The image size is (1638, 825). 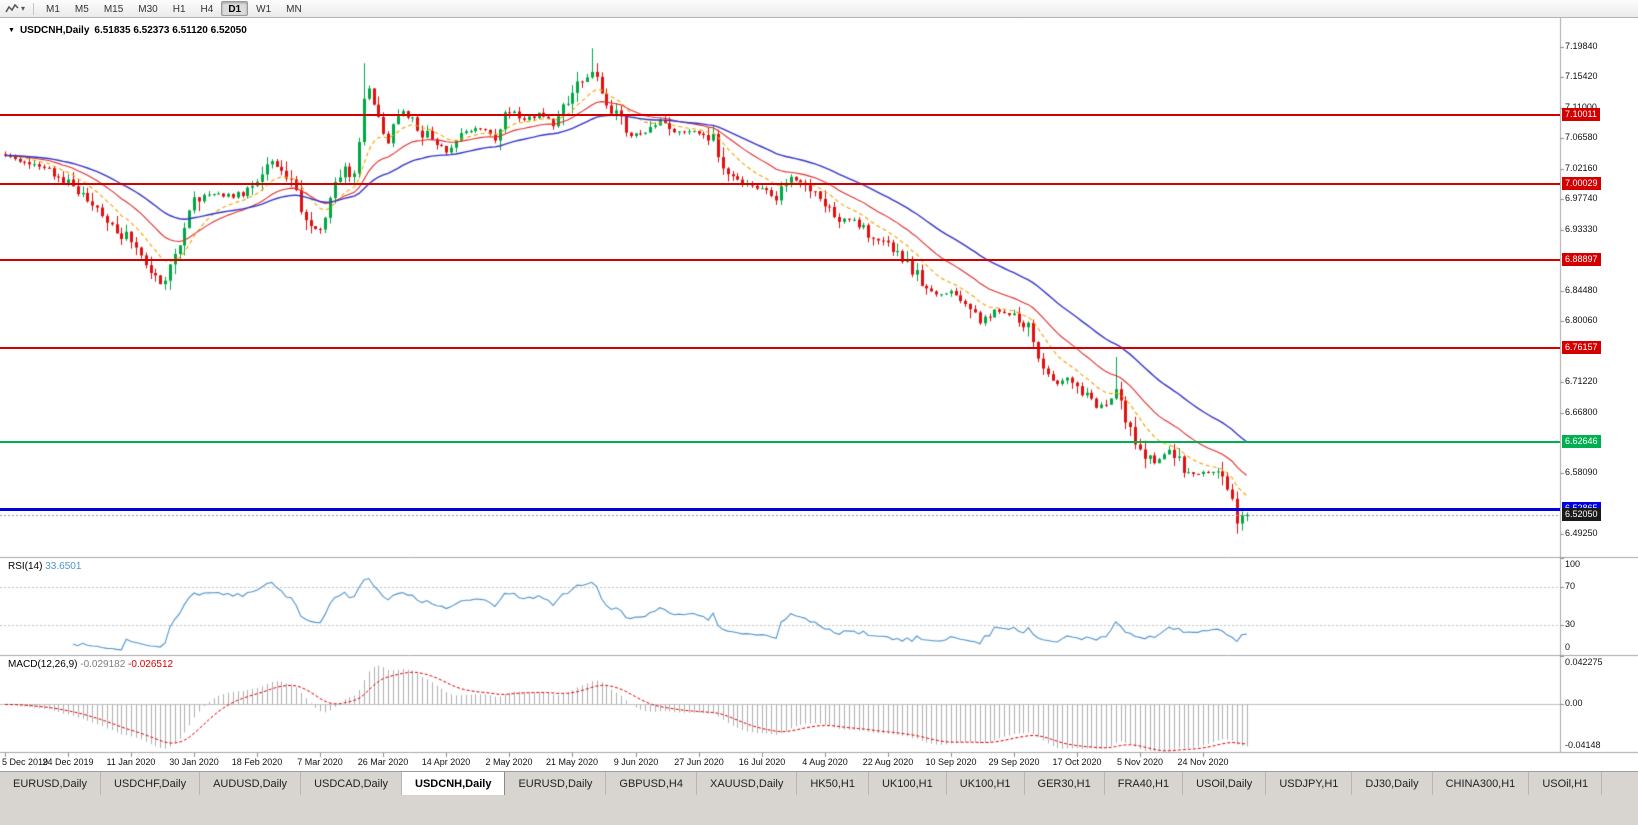 I want to click on macd-indicator-label: MACD(12,26,9) -0.029182 -0.026512, so click(x=90, y=664).